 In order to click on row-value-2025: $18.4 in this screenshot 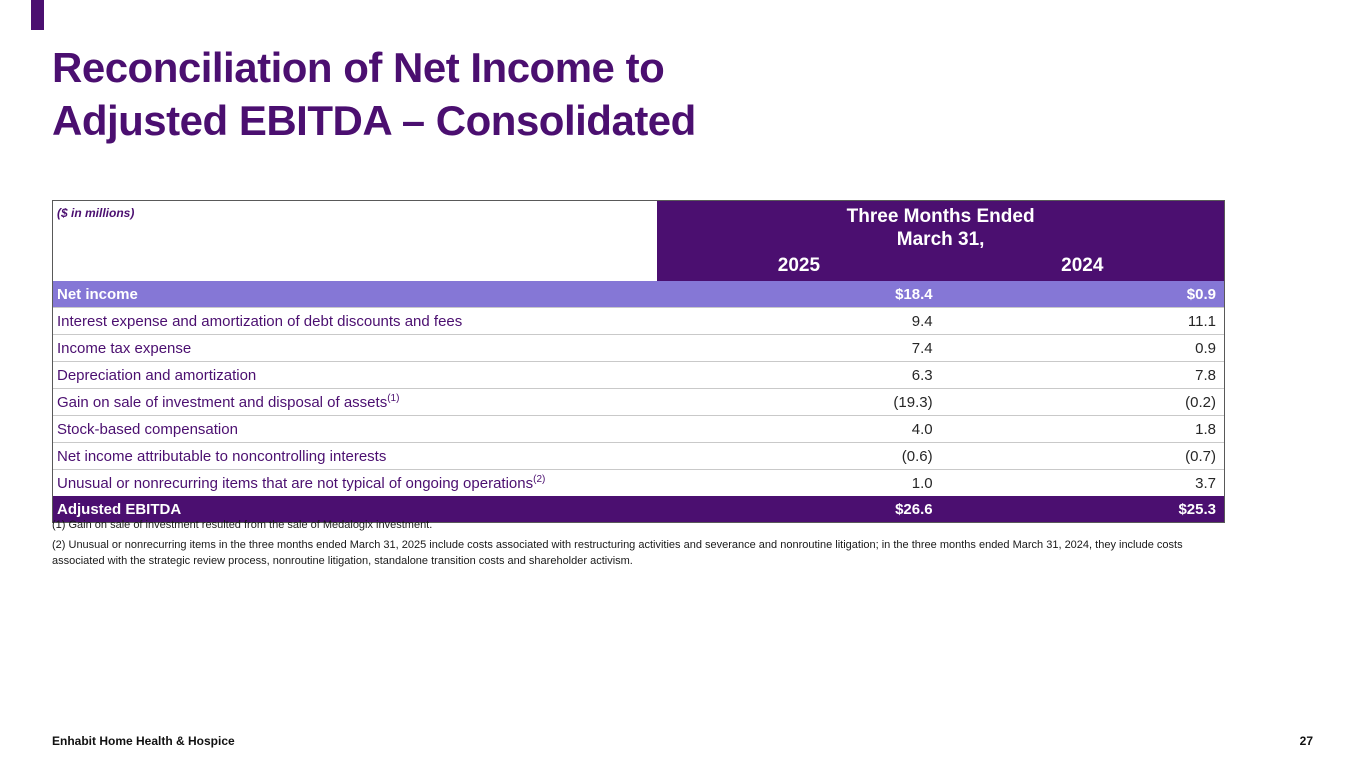, I will do `click(914, 294)`.